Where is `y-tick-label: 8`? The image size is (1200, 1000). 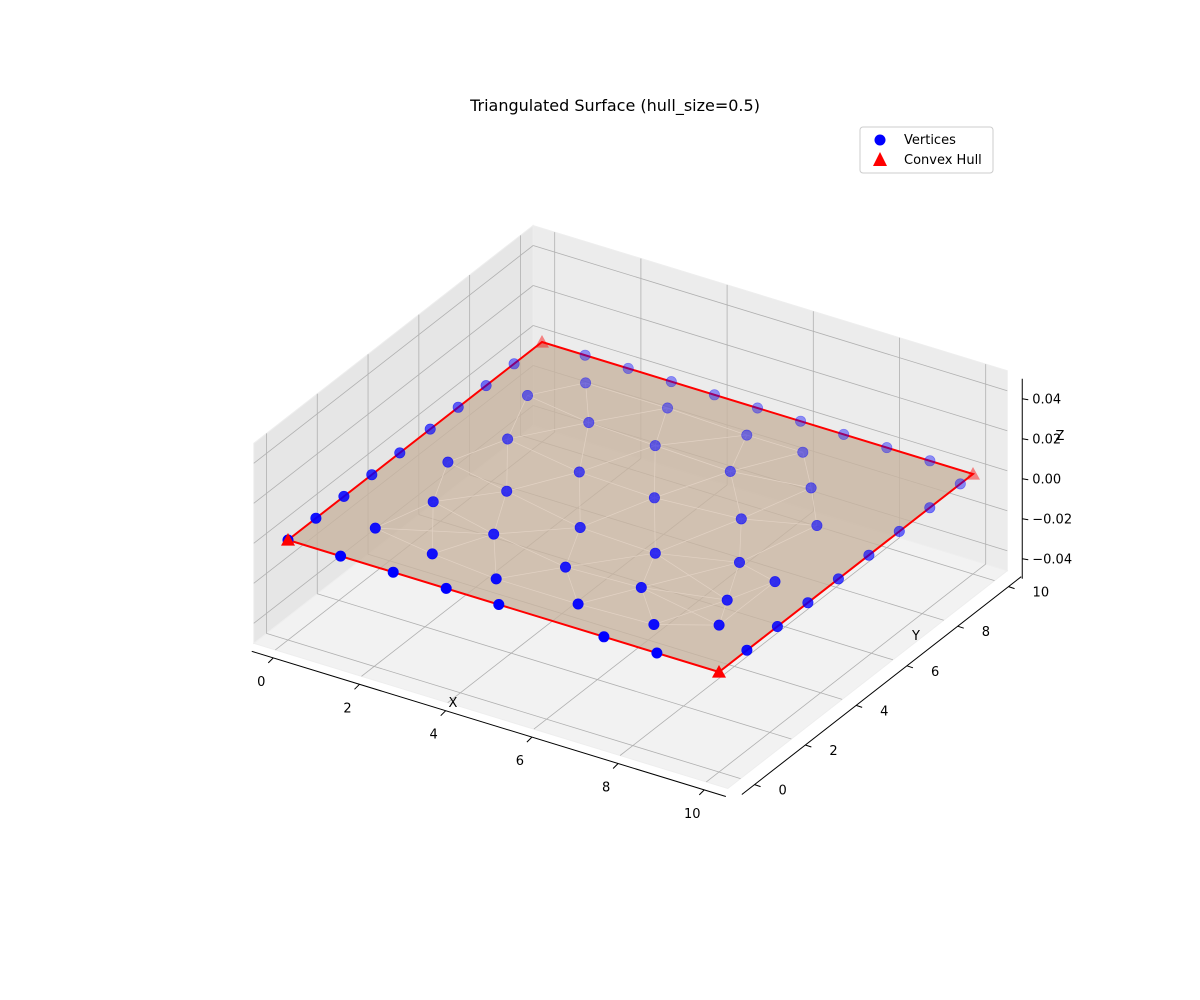 y-tick-label: 8 is located at coordinates (986, 632).